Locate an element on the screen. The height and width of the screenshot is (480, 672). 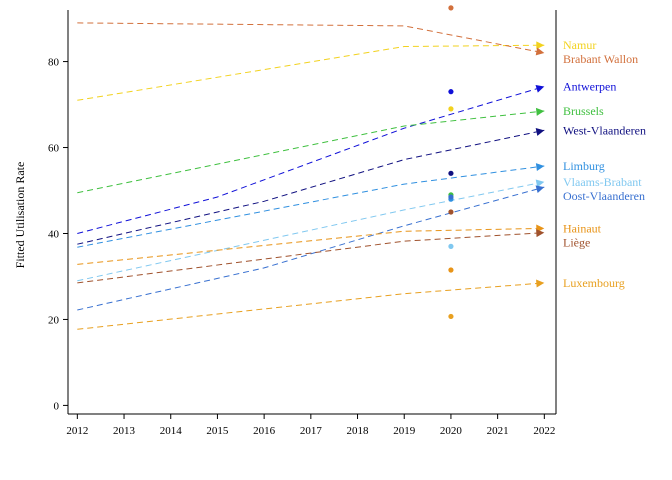
arrow-head-antwerpen is located at coordinates (540, 88).